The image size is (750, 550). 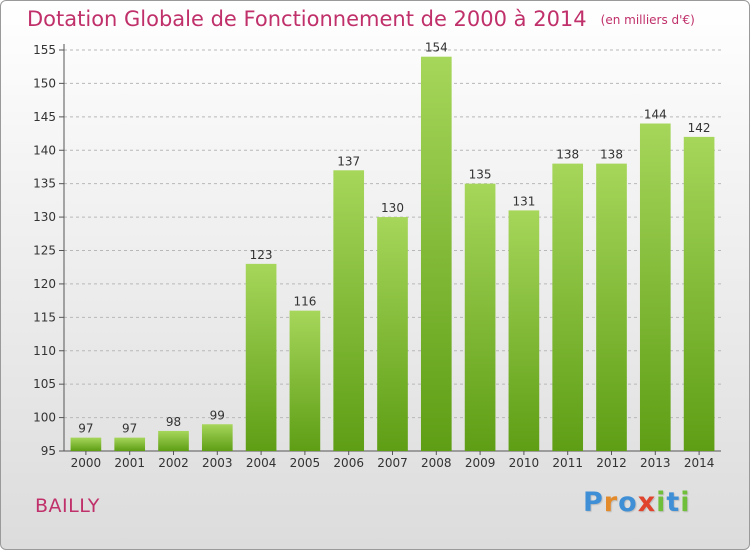 I want to click on y-tick-label: 155, so click(x=44, y=50).